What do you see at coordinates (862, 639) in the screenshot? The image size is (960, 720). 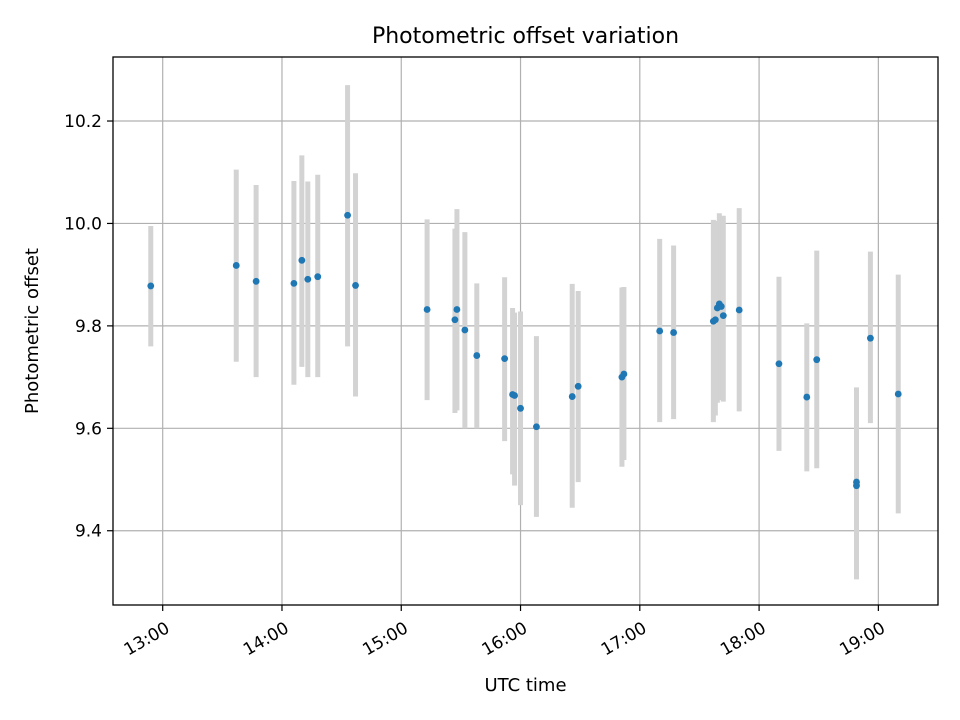 I see `x-tick-label: 19:00` at bounding box center [862, 639].